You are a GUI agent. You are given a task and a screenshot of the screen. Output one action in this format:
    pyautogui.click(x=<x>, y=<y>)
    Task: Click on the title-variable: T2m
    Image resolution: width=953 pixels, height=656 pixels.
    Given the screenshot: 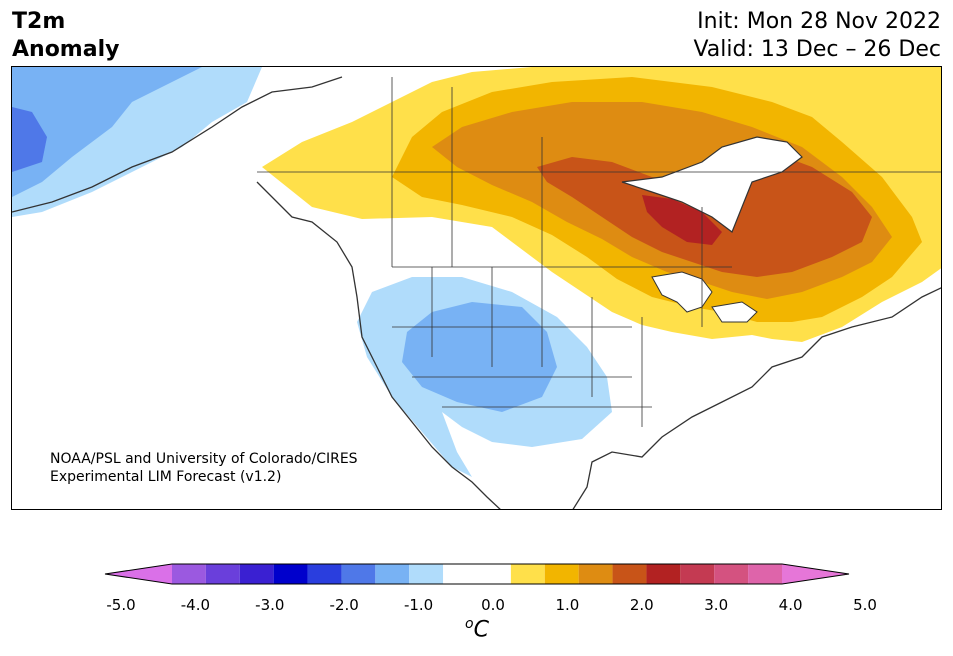 What is the action you would take?
    pyautogui.click(x=39, y=21)
    